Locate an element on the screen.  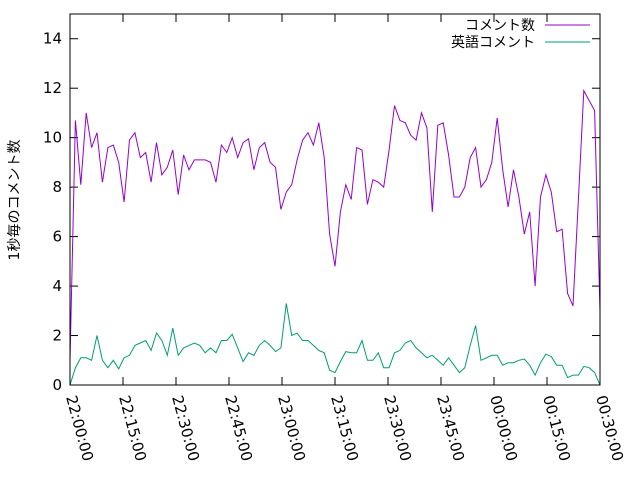
legend-label-comments: コメント数 is located at coordinates (500, 26).